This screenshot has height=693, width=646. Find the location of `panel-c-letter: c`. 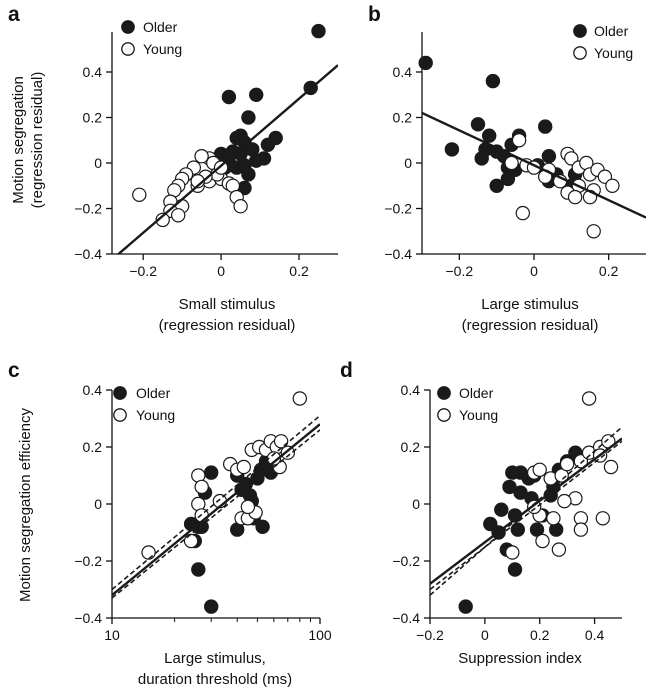

panel-c-letter: c is located at coordinates (14, 370).